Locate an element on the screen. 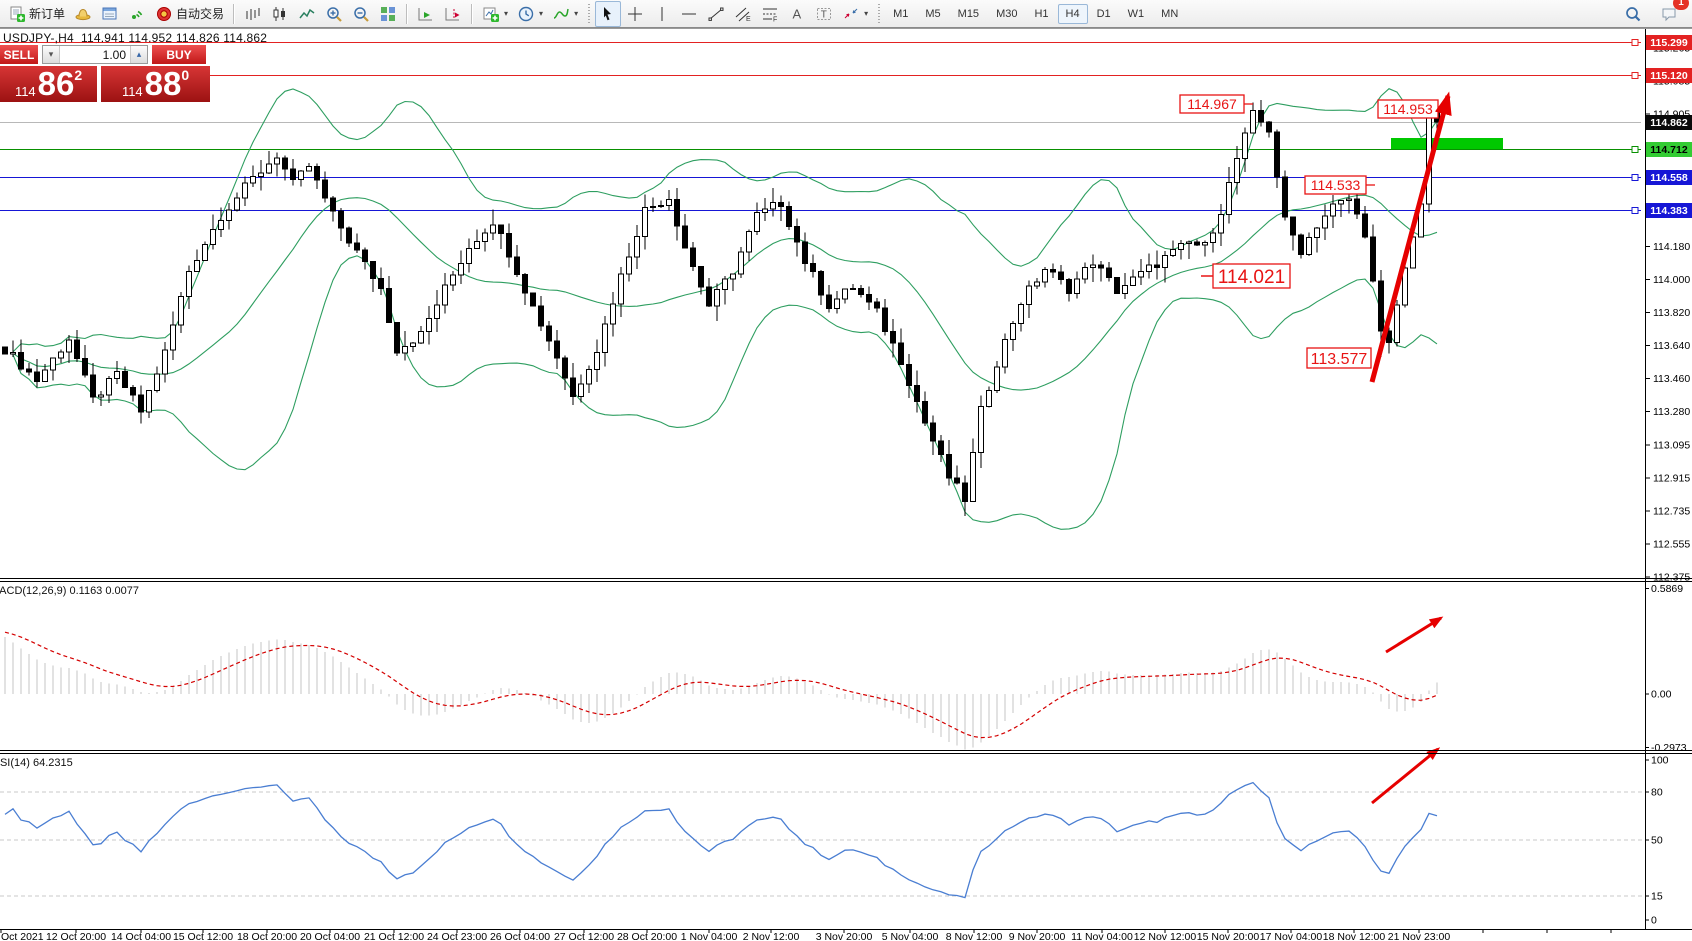 The width and height of the screenshot is (1692, 941). timeframe-m15: M15 is located at coordinates (968, 13).